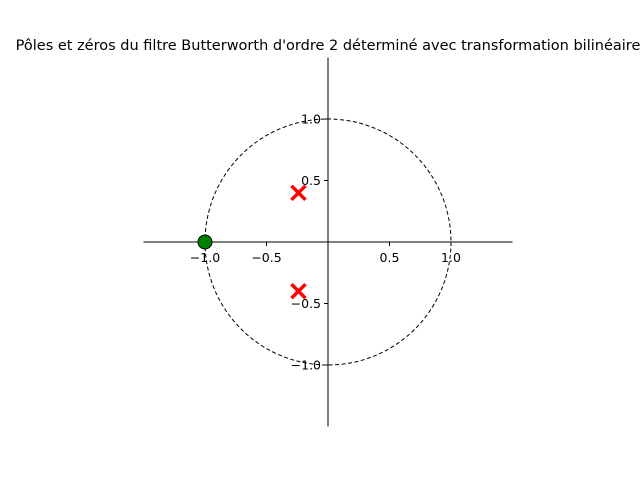 The image size is (640, 480). Describe the element at coordinates (311, 119) in the screenshot. I see `y-tick-label: 1.0` at that location.